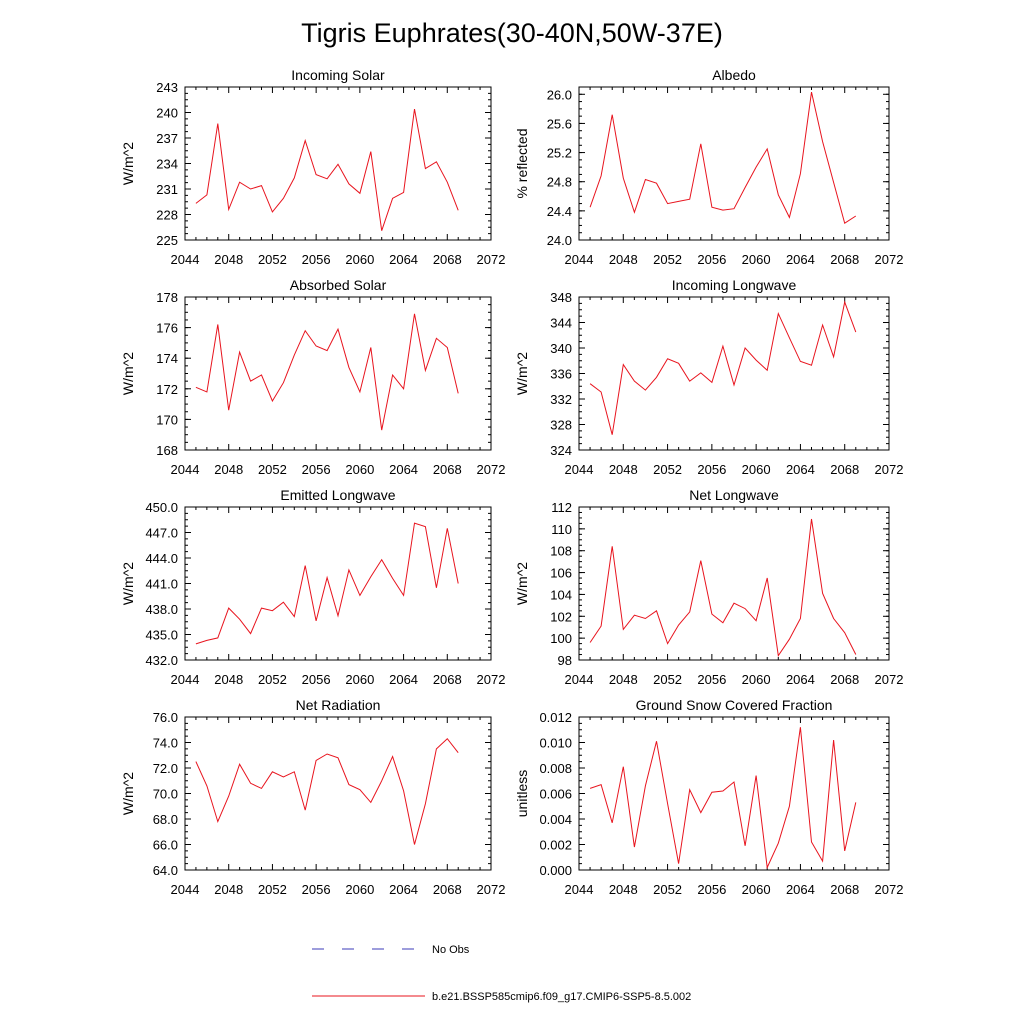 The width and height of the screenshot is (1024, 1024). Describe the element at coordinates (167, 215) in the screenshot. I see `y-tick-label: 228` at that location.